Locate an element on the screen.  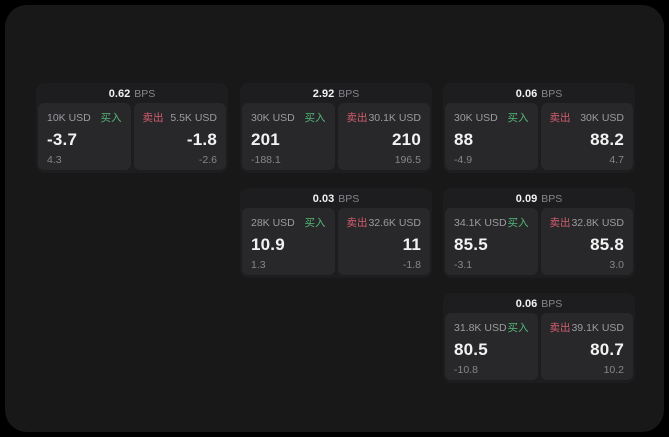
sell-tile-header: 卖出 39.1K USD is located at coordinates (587, 327).